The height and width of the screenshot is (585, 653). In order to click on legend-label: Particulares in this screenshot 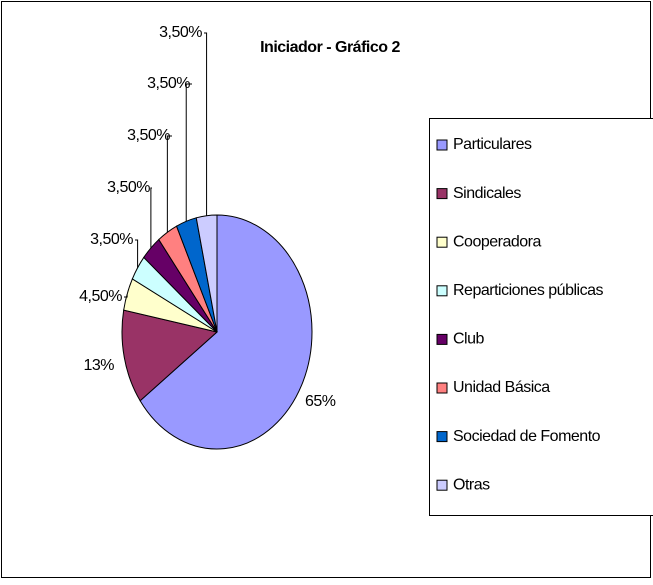, I will do `click(492, 144)`.